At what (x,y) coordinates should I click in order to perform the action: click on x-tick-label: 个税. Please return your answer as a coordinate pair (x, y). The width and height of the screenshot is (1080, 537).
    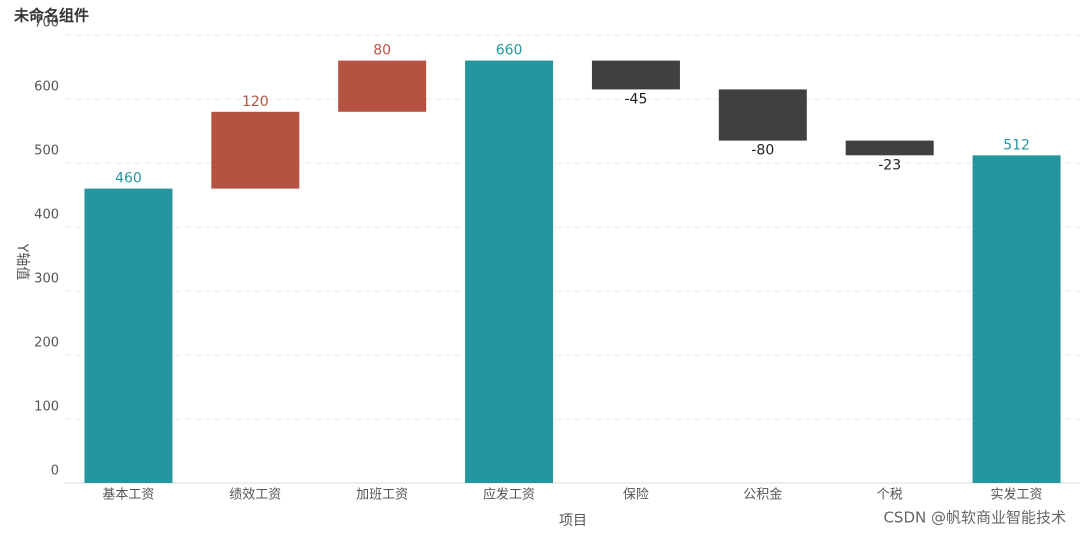
    Looking at the image, I should click on (890, 495).